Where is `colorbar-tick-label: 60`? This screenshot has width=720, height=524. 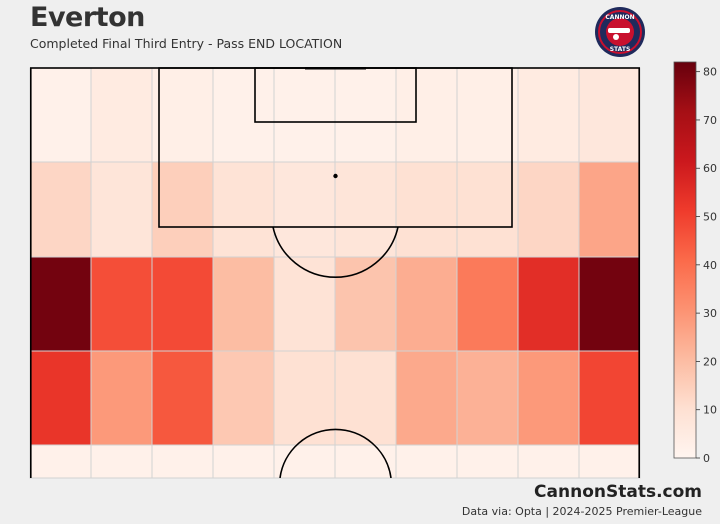
colorbar-tick-label: 60 is located at coordinates (710, 168).